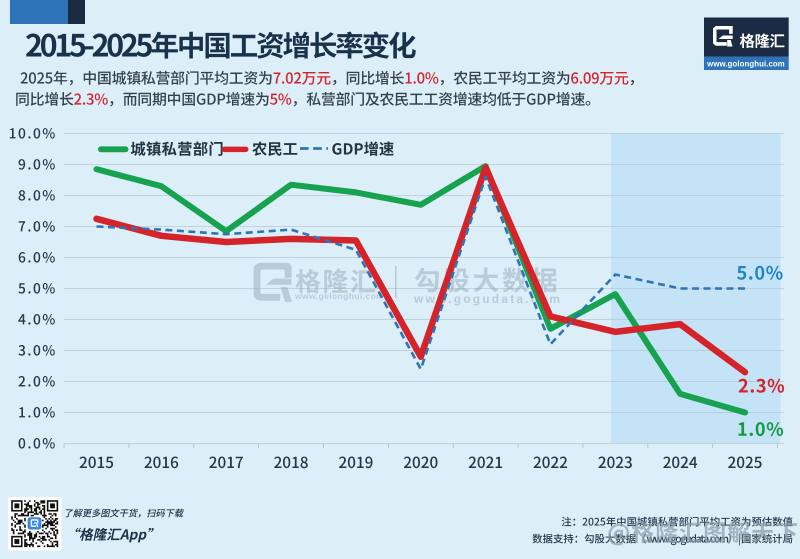 The height and width of the screenshot is (559, 800). I want to click on svg-text: www.gelonghui.com, so click(339, 296).